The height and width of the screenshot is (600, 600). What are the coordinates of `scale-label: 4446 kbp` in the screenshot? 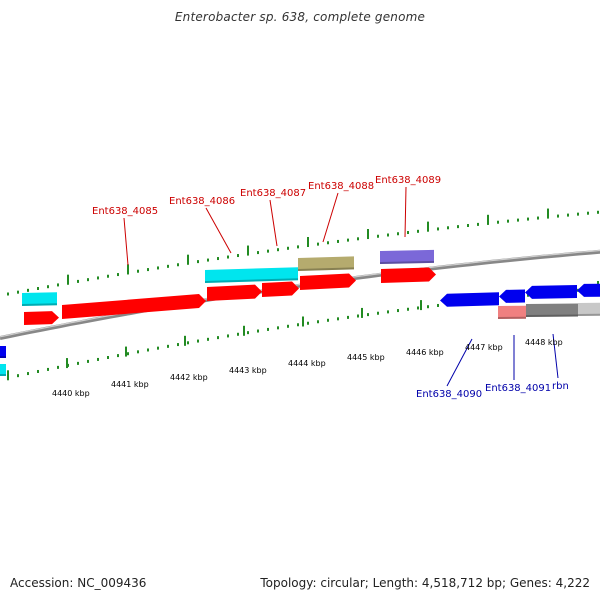 It's located at (425, 352).